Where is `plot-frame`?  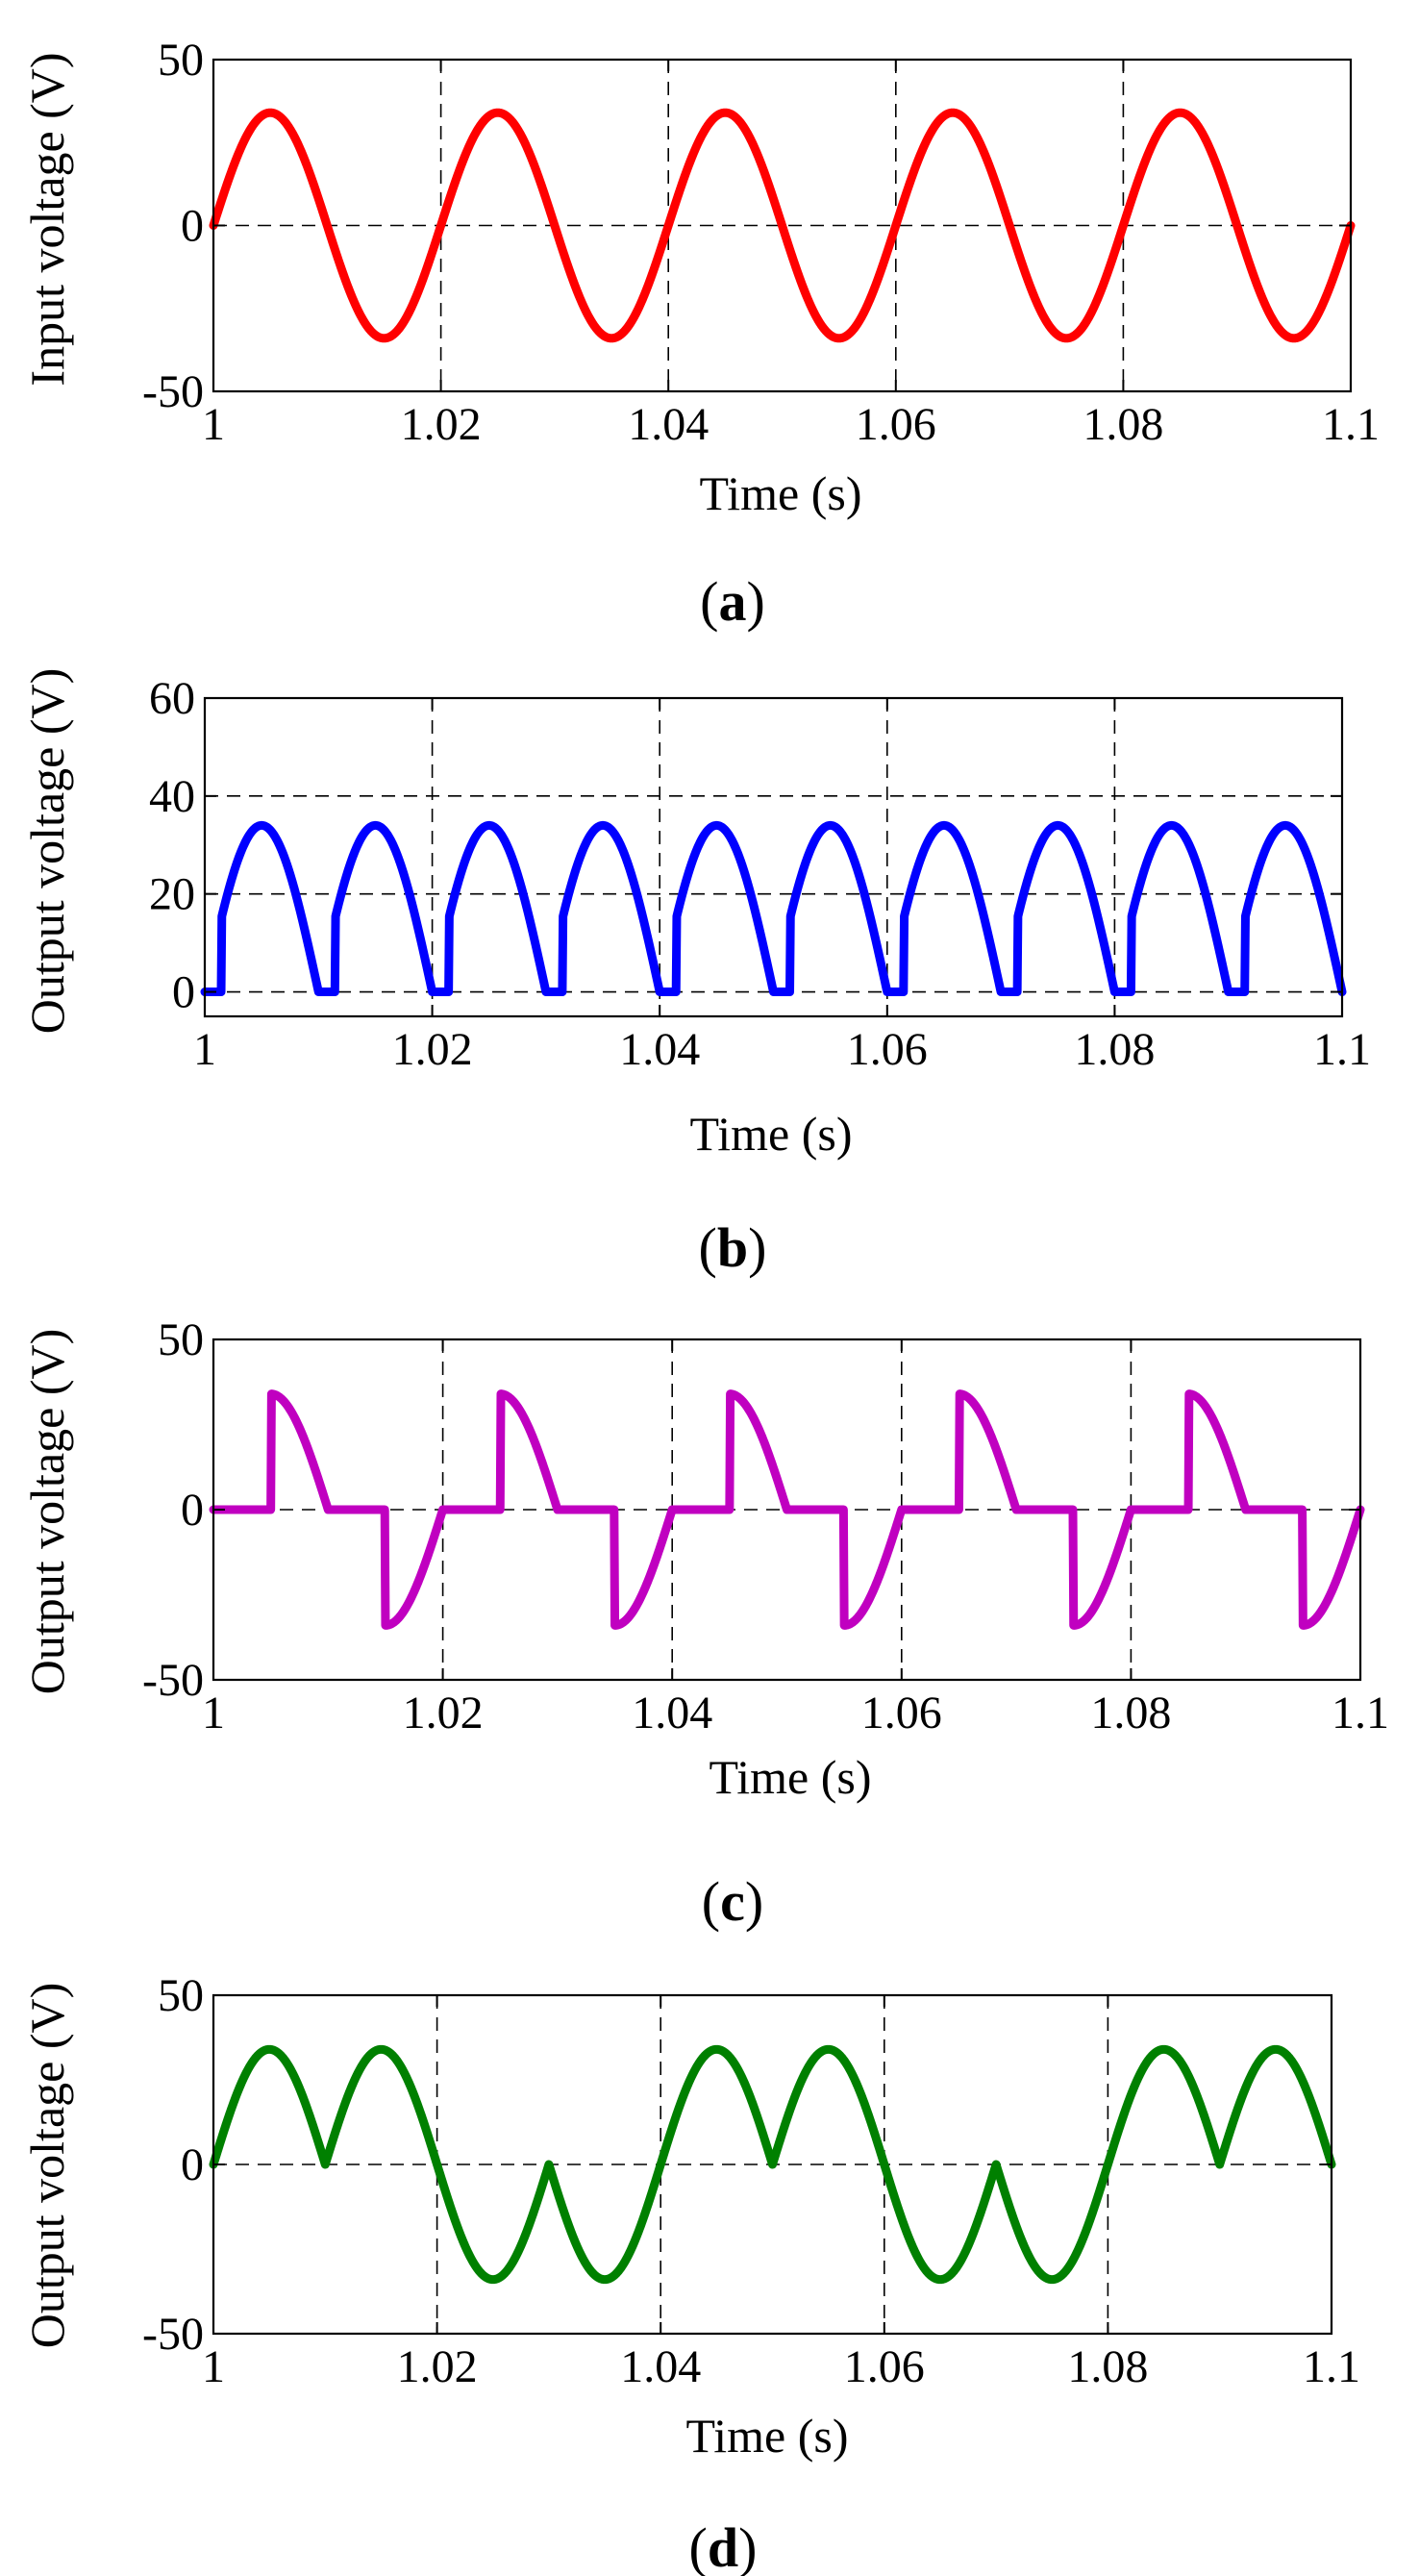
plot-frame is located at coordinates (773, 857).